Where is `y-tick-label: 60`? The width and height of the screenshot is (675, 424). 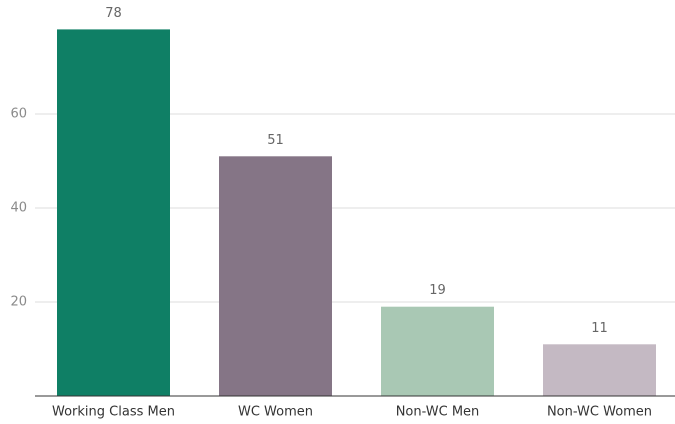
y-tick-label: 60 is located at coordinates (18, 114).